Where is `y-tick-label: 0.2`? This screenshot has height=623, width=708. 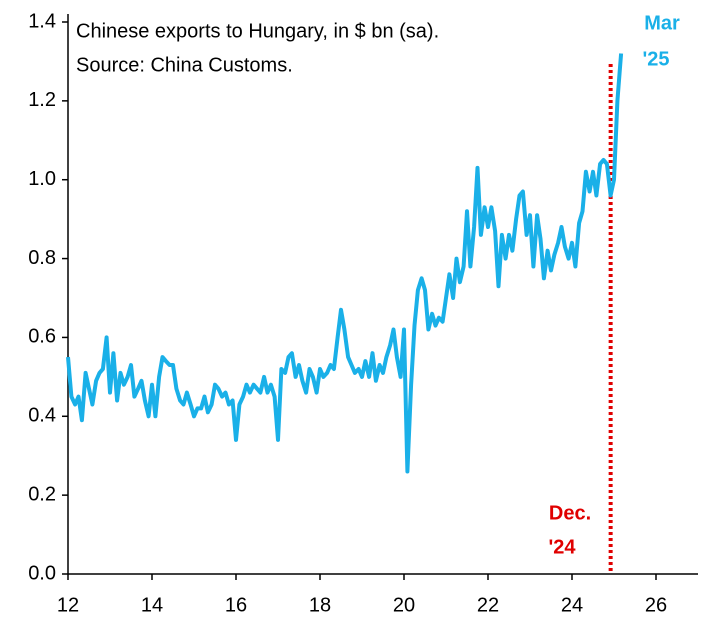
y-tick-label: 0.2 is located at coordinates (42, 494).